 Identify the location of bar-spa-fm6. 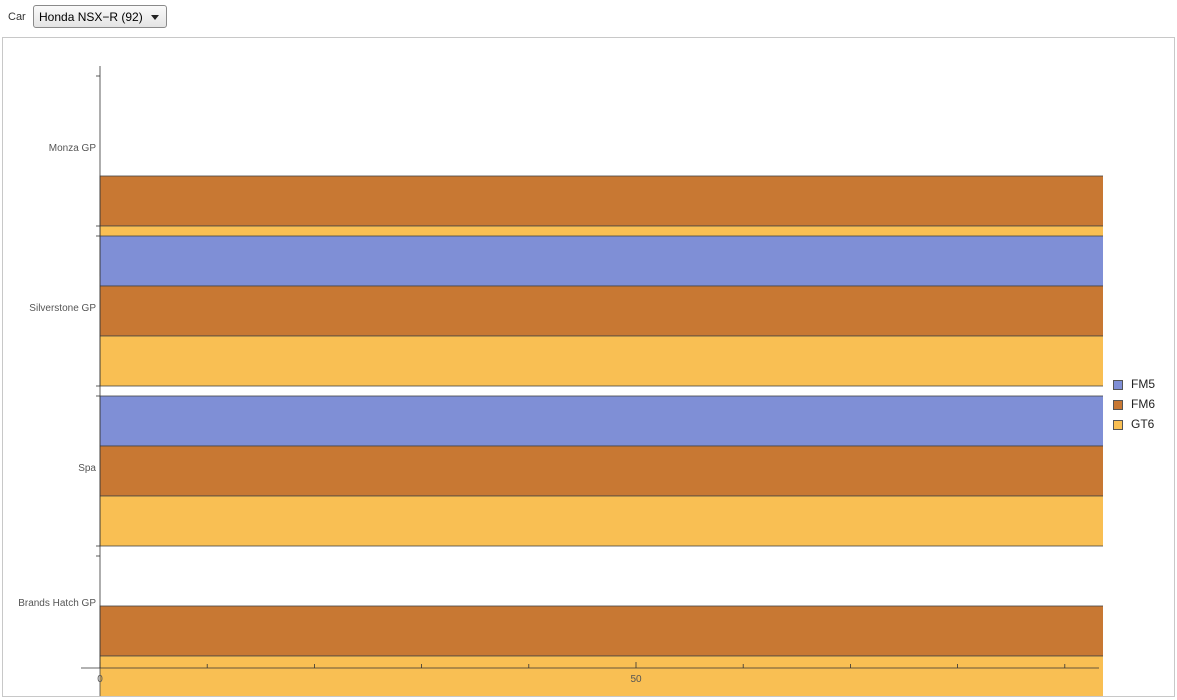
(601, 471).